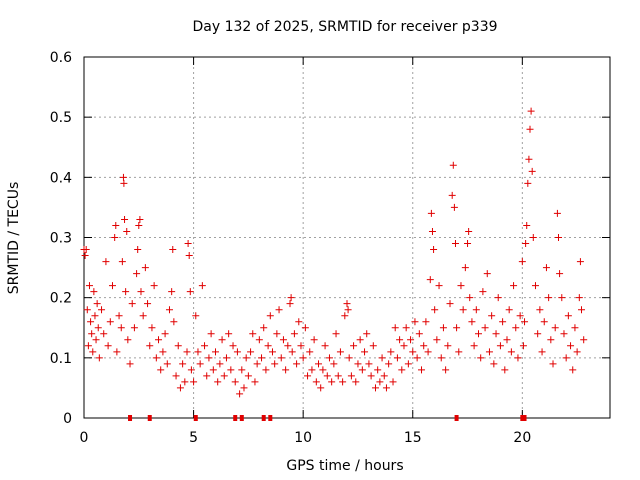 This screenshot has width=640, height=480. What do you see at coordinates (303, 438) in the screenshot?
I see `x-tick-label: 10` at bounding box center [303, 438].